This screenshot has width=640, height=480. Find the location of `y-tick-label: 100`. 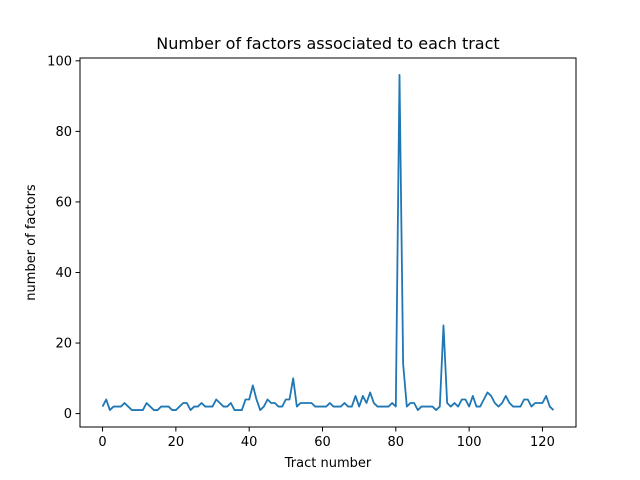

y-tick-label: 100 is located at coordinates (59, 61).